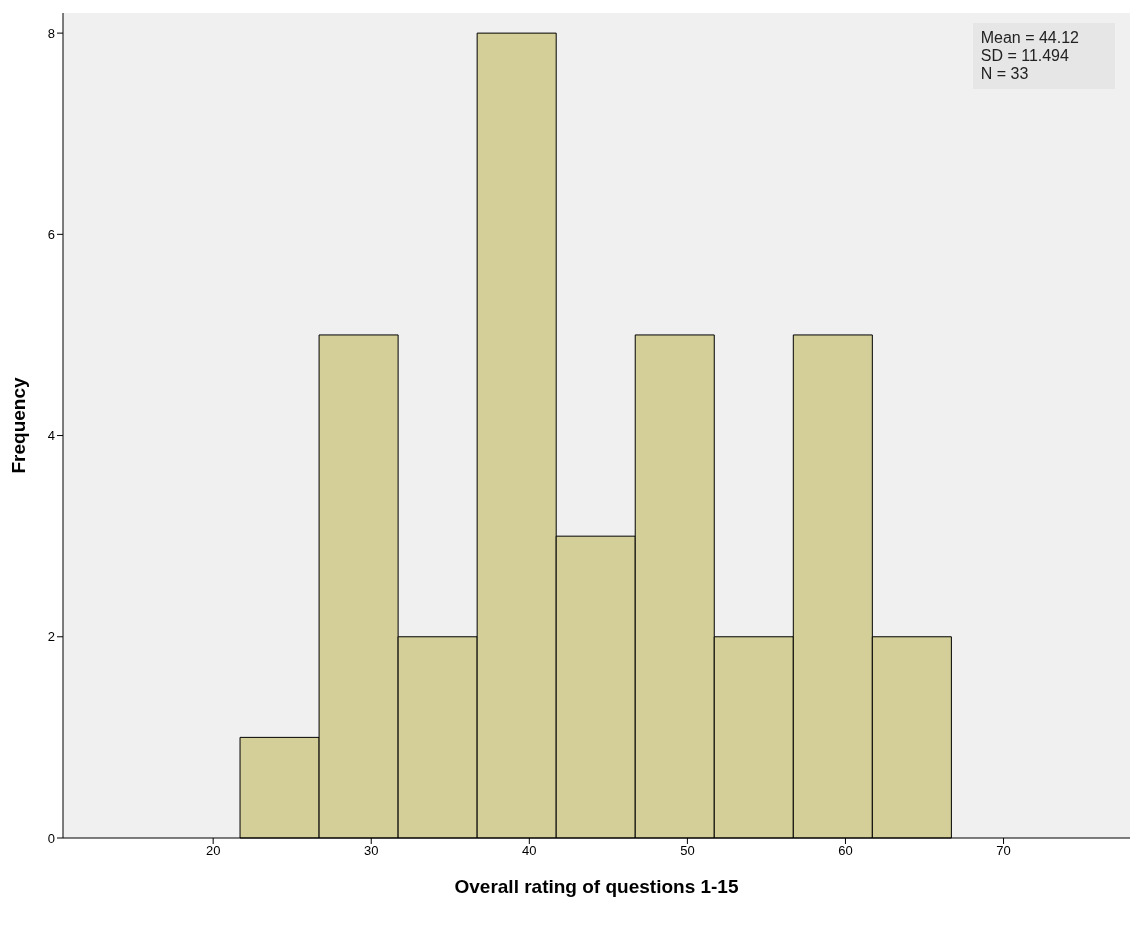 The image size is (1143, 934). Describe the element at coordinates (529, 851) in the screenshot. I see `x-tick-label: 40` at that location.